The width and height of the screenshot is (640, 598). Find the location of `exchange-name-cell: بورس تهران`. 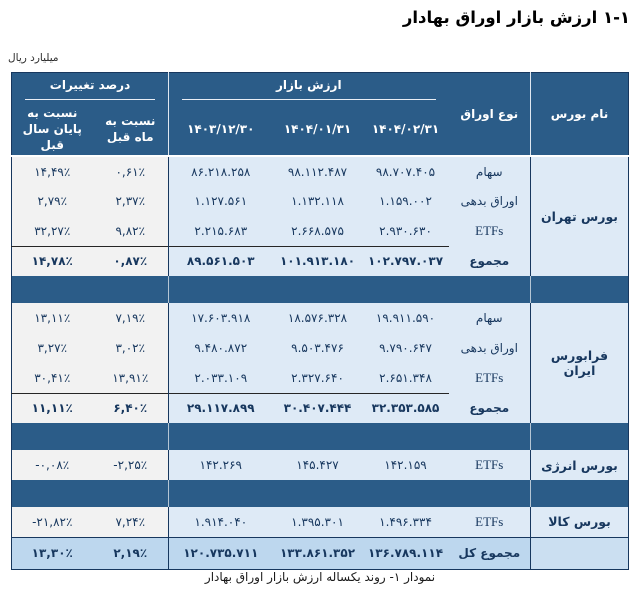

exchange-name-cell: بورس تهران is located at coordinates (579, 216).